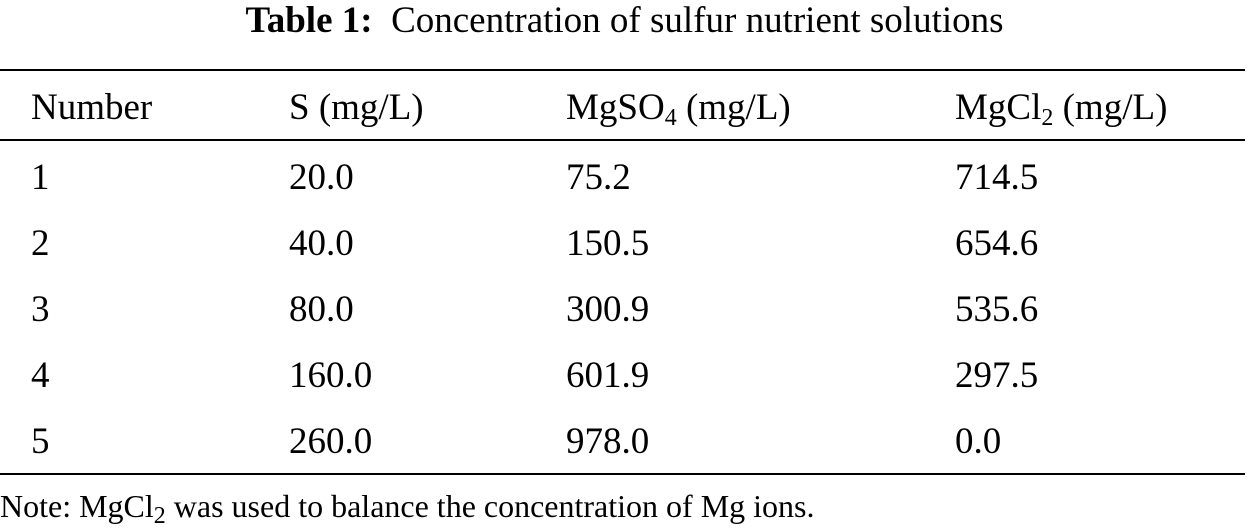 This screenshot has height=532, width=1249. What do you see at coordinates (608, 441) in the screenshot?
I see `cell-mgso4: 978.0` at bounding box center [608, 441].